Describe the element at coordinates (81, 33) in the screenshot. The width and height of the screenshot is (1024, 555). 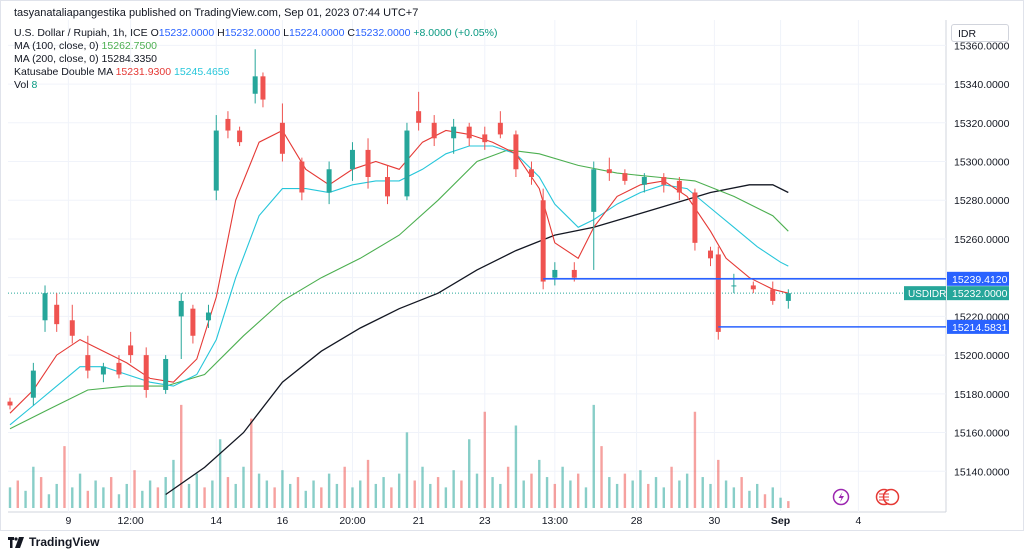
I see `symbol-name: U.S. Dollar / Rupiah, 1h, ICE` at that location.